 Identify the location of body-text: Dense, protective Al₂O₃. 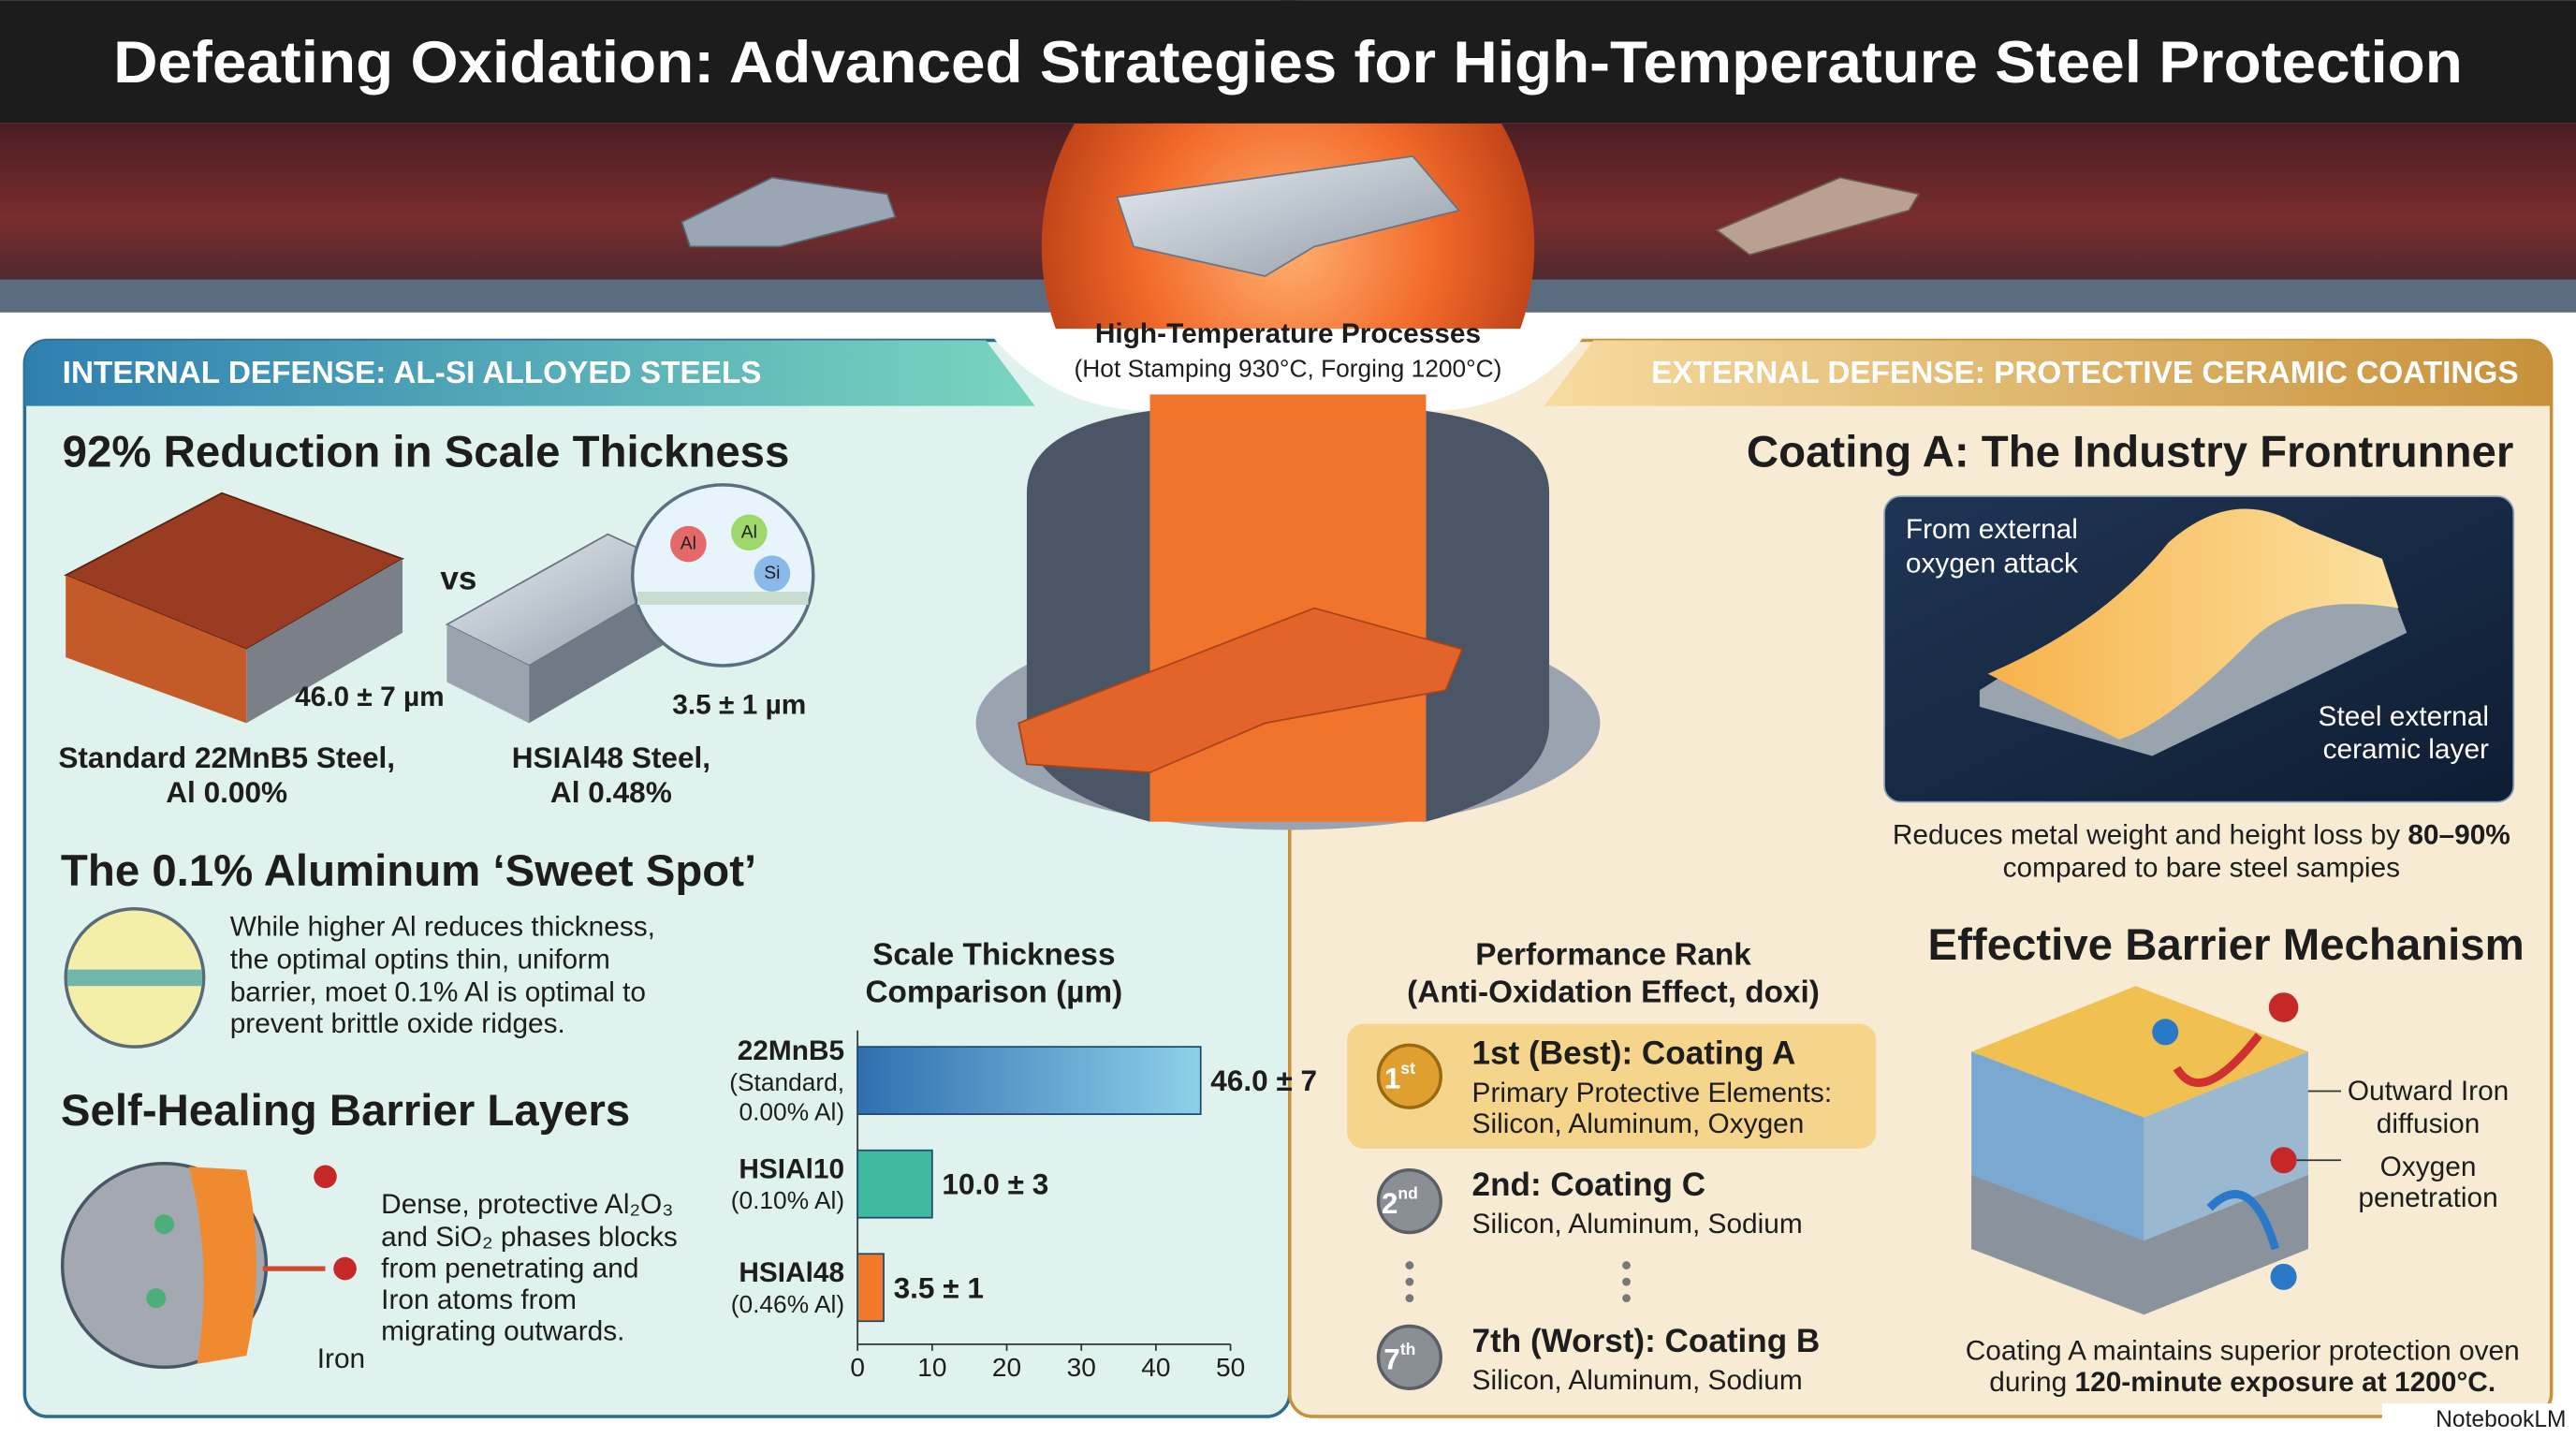
(527, 1204).